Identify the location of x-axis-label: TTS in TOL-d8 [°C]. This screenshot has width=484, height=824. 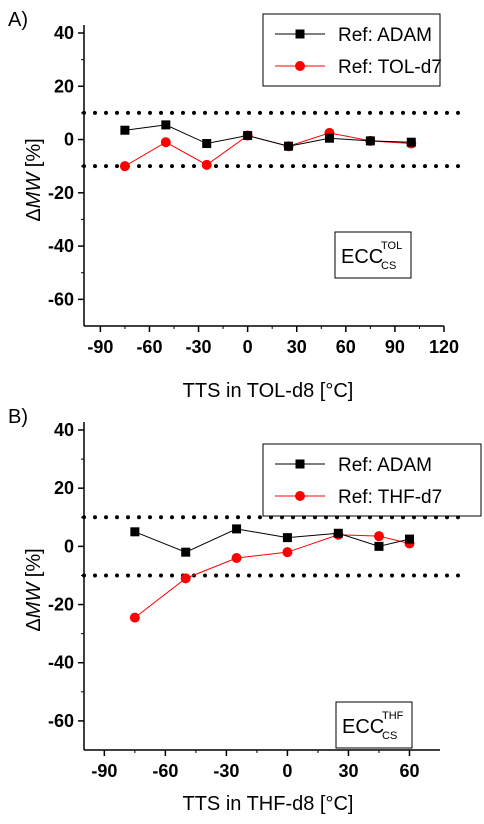
(268, 391).